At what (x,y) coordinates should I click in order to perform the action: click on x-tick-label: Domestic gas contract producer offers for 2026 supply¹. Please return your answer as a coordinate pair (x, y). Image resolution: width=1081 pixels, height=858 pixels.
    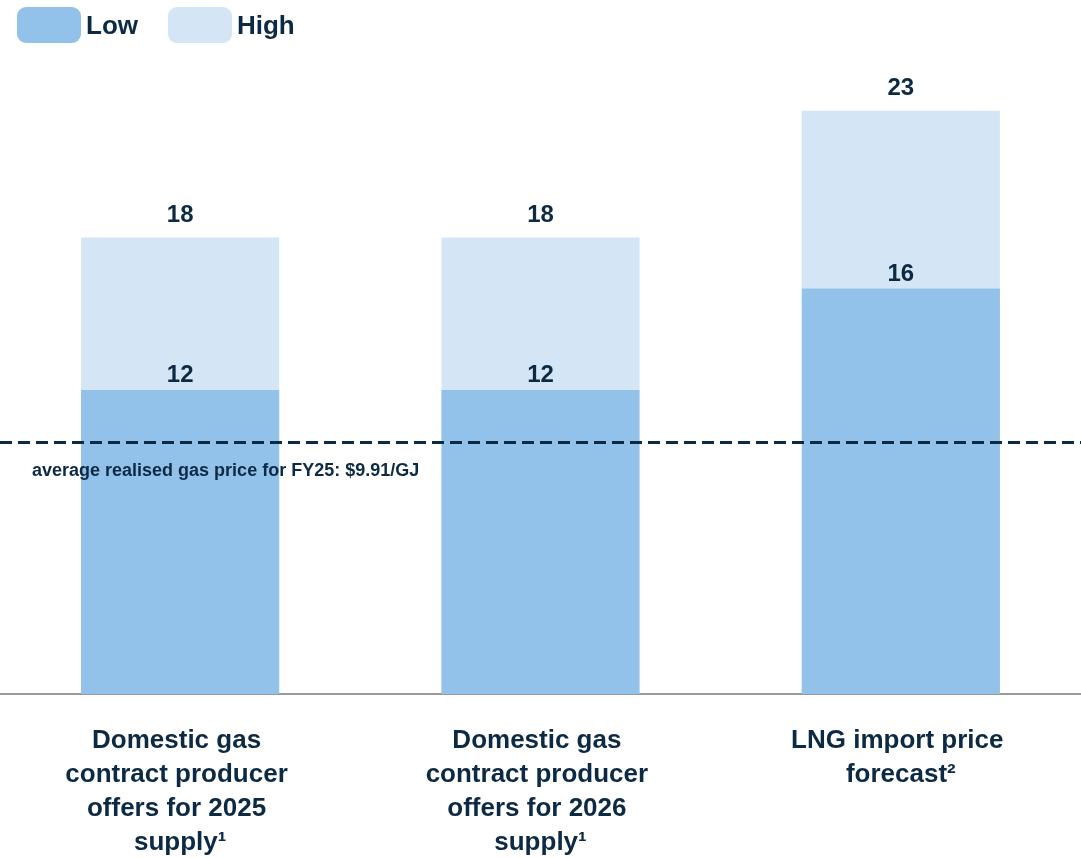
    Looking at the image, I should click on (540, 790).